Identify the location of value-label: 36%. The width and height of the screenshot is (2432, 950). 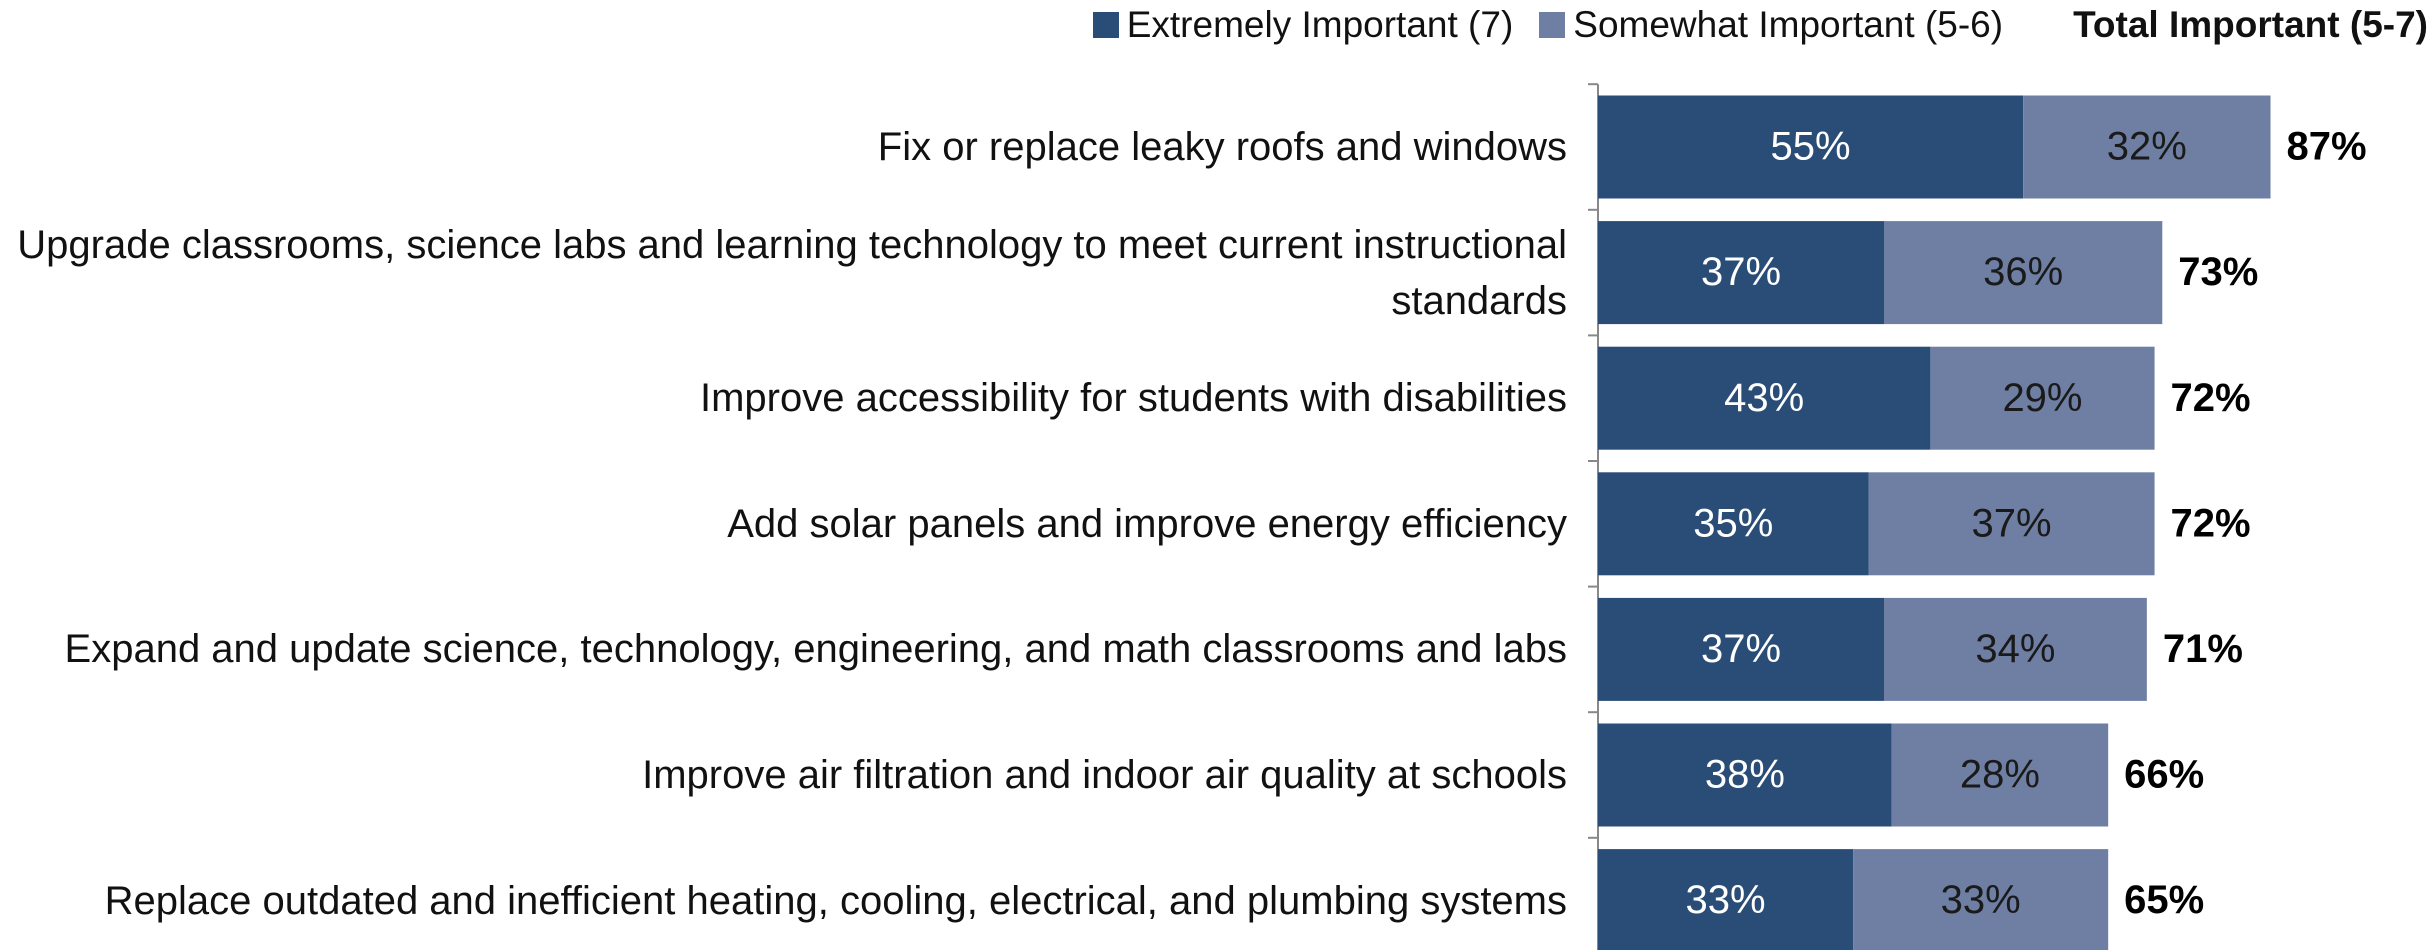
(2023, 272).